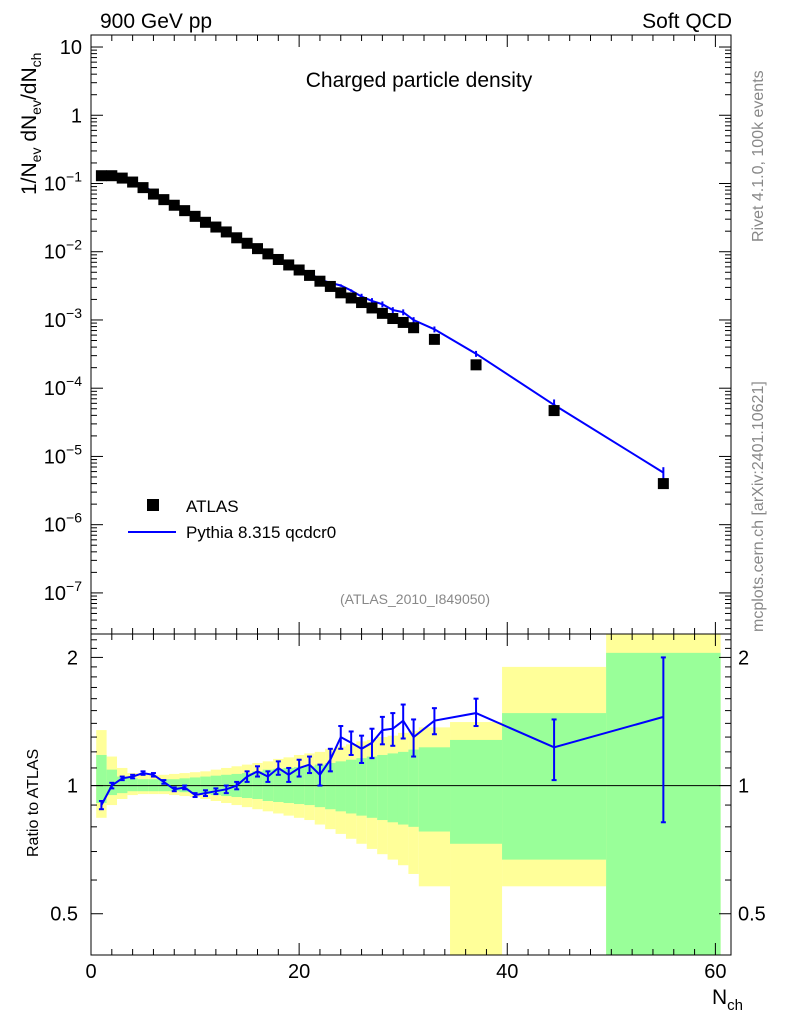 The image size is (786, 1024). Describe the element at coordinates (29, 178) in the screenshot. I see `ylabel-part: 1/N` at that location.